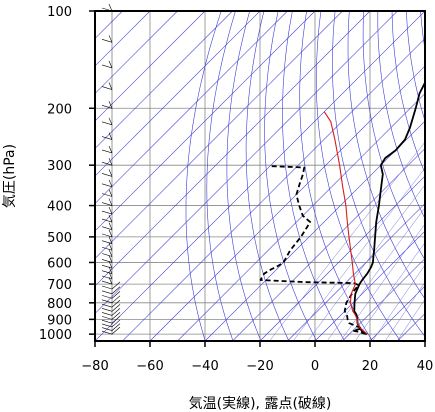 The height and width of the screenshot is (412, 435). What do you see at coordinates (260, 404) in the screenshot?
I see `x-axis-title: 気温(実線), 露点(破線)` at bounding box center [260, 404].